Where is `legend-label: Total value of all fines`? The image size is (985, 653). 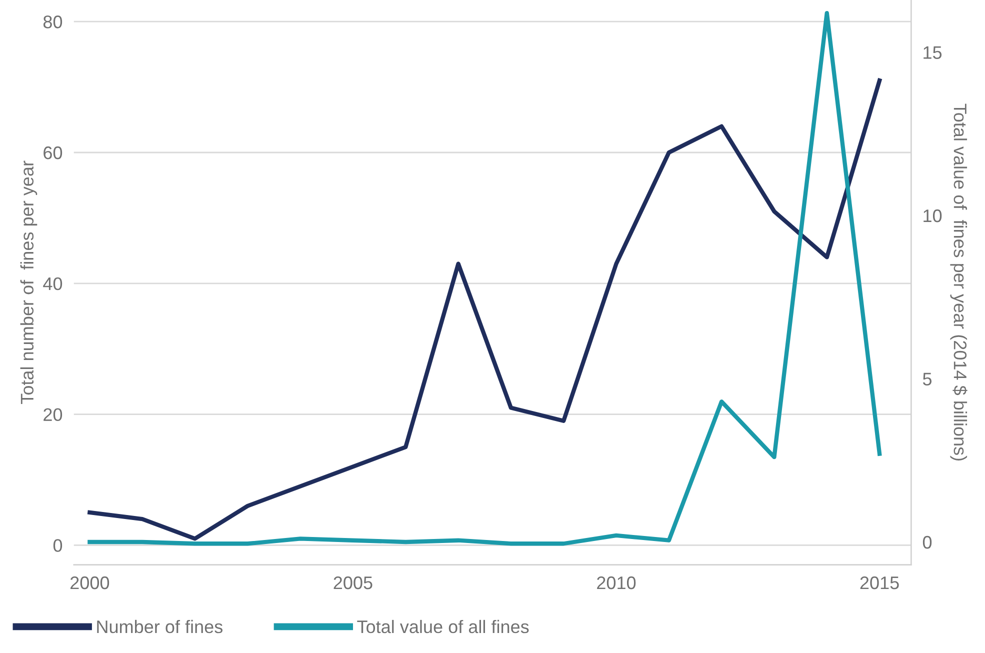 legend-label: Total value of all fines is located at coordinates (443, 627).